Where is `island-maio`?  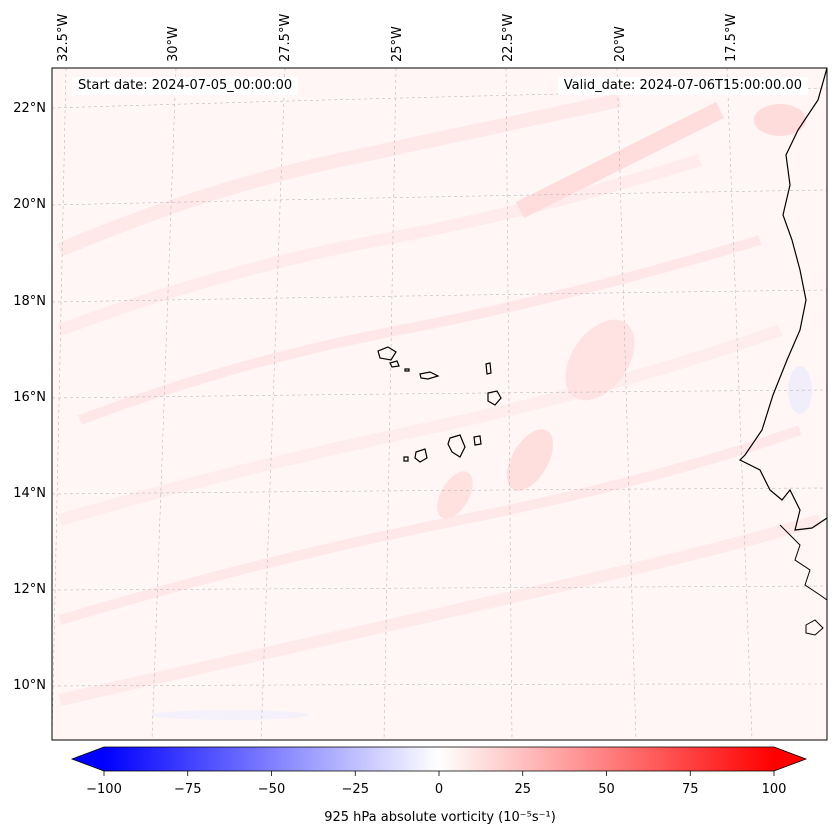
island-maio is located at coordinates (477, 440).